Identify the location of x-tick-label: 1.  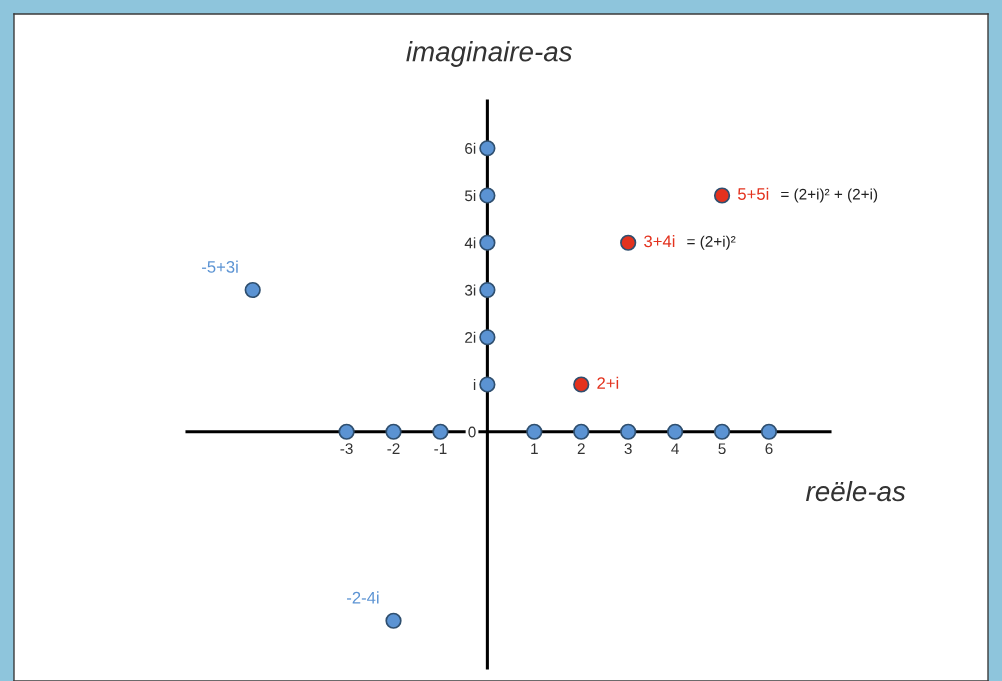
(534, 448).